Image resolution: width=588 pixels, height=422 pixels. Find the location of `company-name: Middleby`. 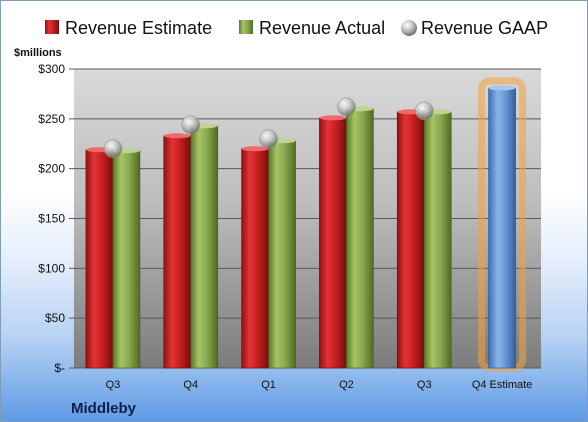

company-name: Middleby is located at coordinates (104, 408).